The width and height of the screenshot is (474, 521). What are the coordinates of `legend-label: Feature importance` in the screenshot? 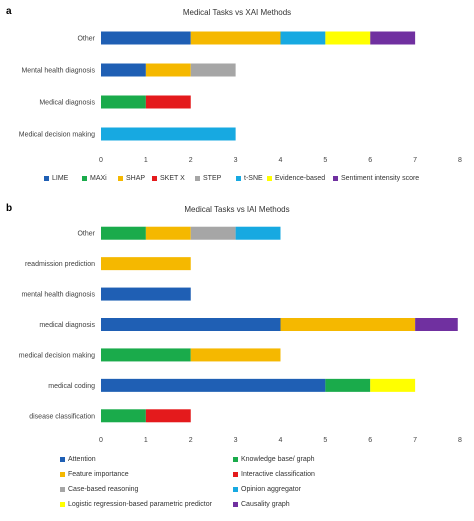 It's located at (98, 474).